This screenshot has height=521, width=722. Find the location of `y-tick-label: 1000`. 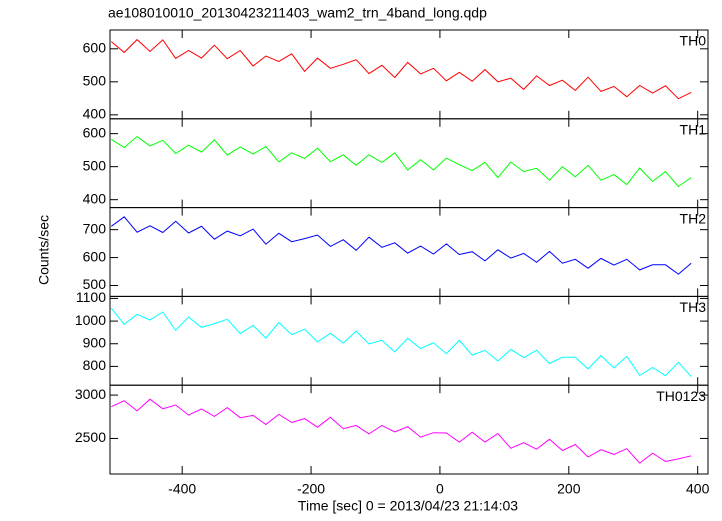

y-tick-label: 1000 is located at coordinates (90, 320).